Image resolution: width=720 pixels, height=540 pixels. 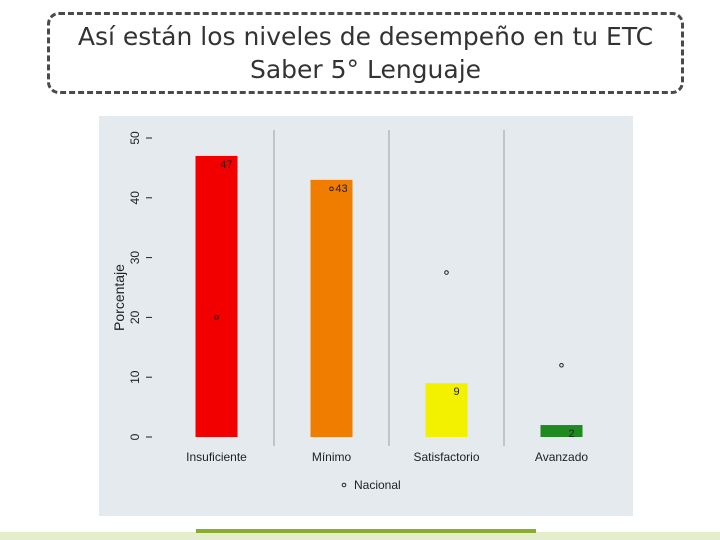 I want to click on x-tick-label: Mínimo, so click(x=332, y=457).